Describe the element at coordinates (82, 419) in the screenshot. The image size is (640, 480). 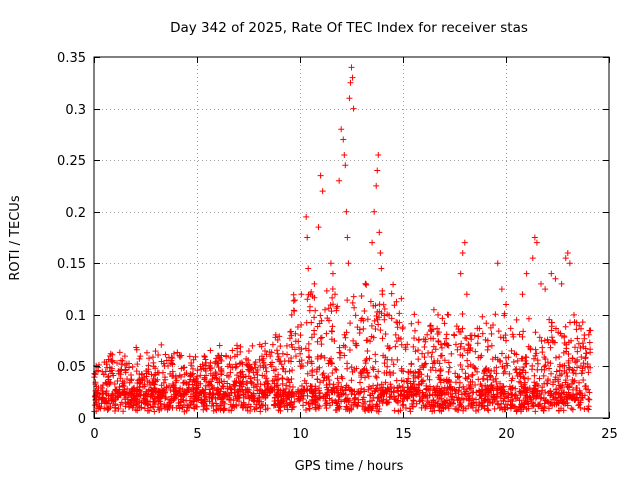
I see `y-tick-label: 0` at that location.